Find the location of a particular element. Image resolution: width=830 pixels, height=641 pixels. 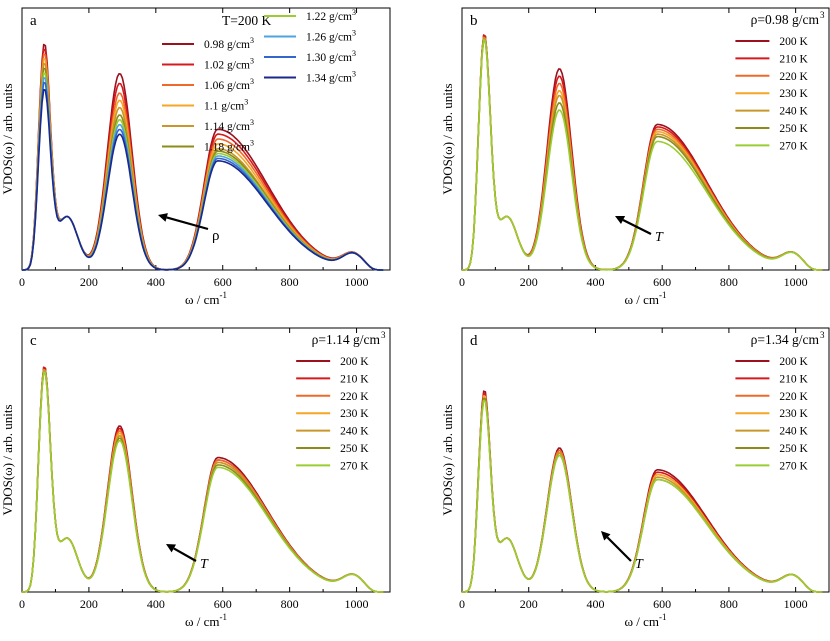

legend-label: 0.98 g/cm3 is located at coordinates (229, 43).